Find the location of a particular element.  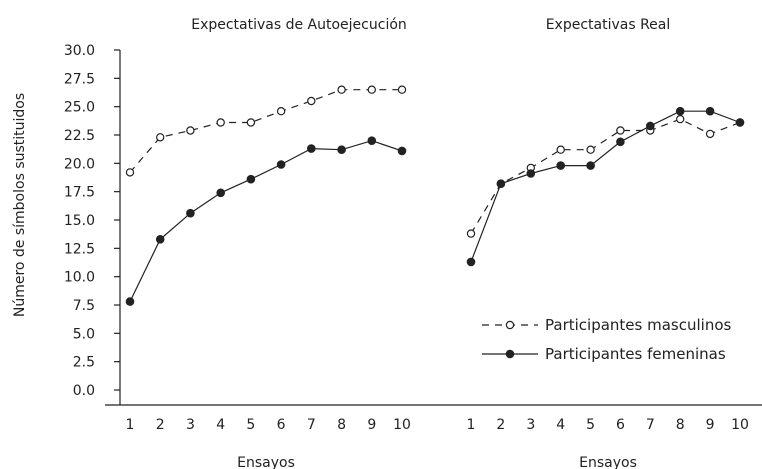

panel-2-x-axis-label: Ensayos is located at coordinates (608, 462).